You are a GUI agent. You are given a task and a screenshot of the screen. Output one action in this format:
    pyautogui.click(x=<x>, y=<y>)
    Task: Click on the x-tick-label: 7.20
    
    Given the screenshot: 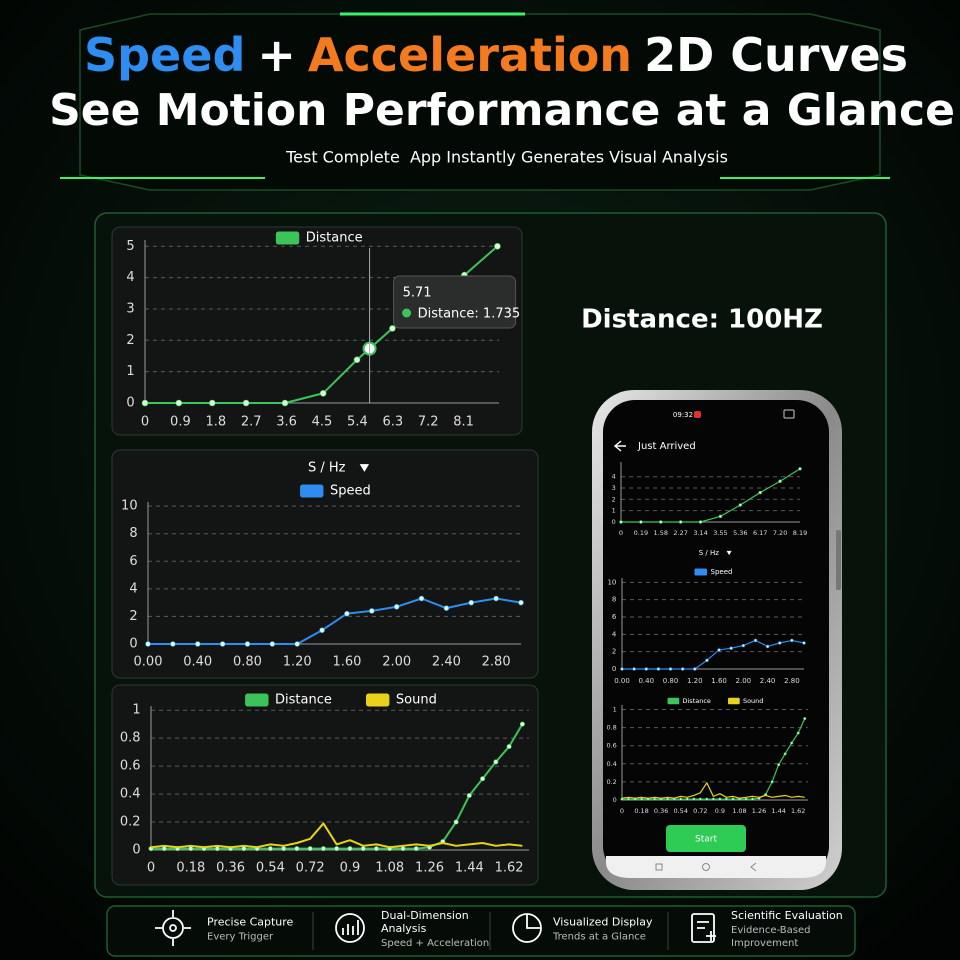 What is the action you would take?
    pyautogui.click(x=780, y=533)
    